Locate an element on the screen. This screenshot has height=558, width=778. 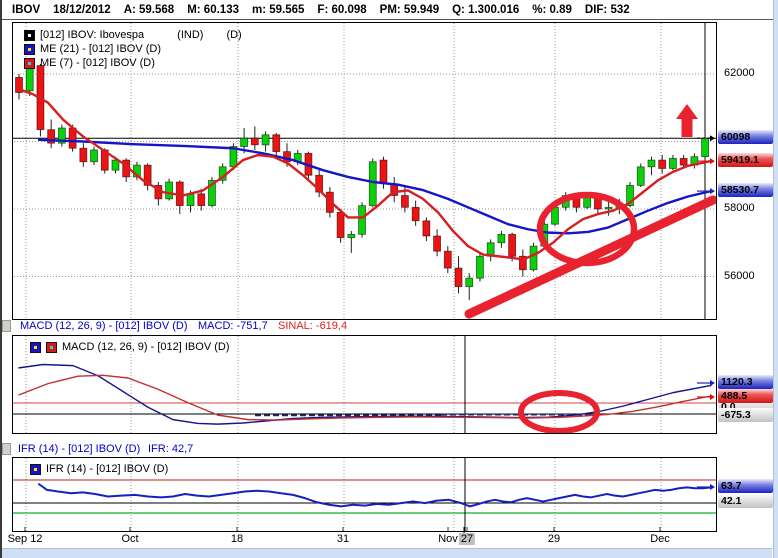
y-axis-label-62000: 62000 is located at coordinates (739, 73).